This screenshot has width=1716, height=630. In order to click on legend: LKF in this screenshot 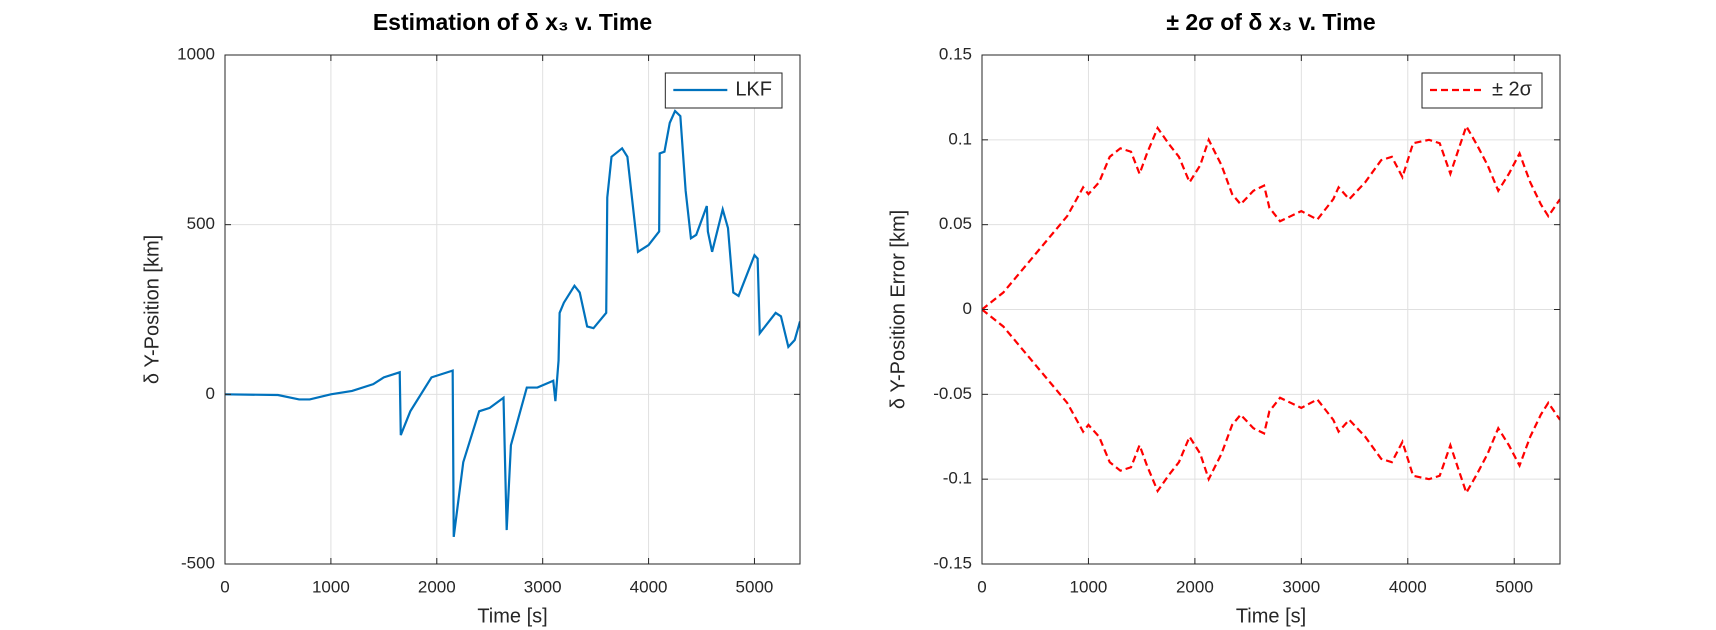, I will do `click(723, 90)`.